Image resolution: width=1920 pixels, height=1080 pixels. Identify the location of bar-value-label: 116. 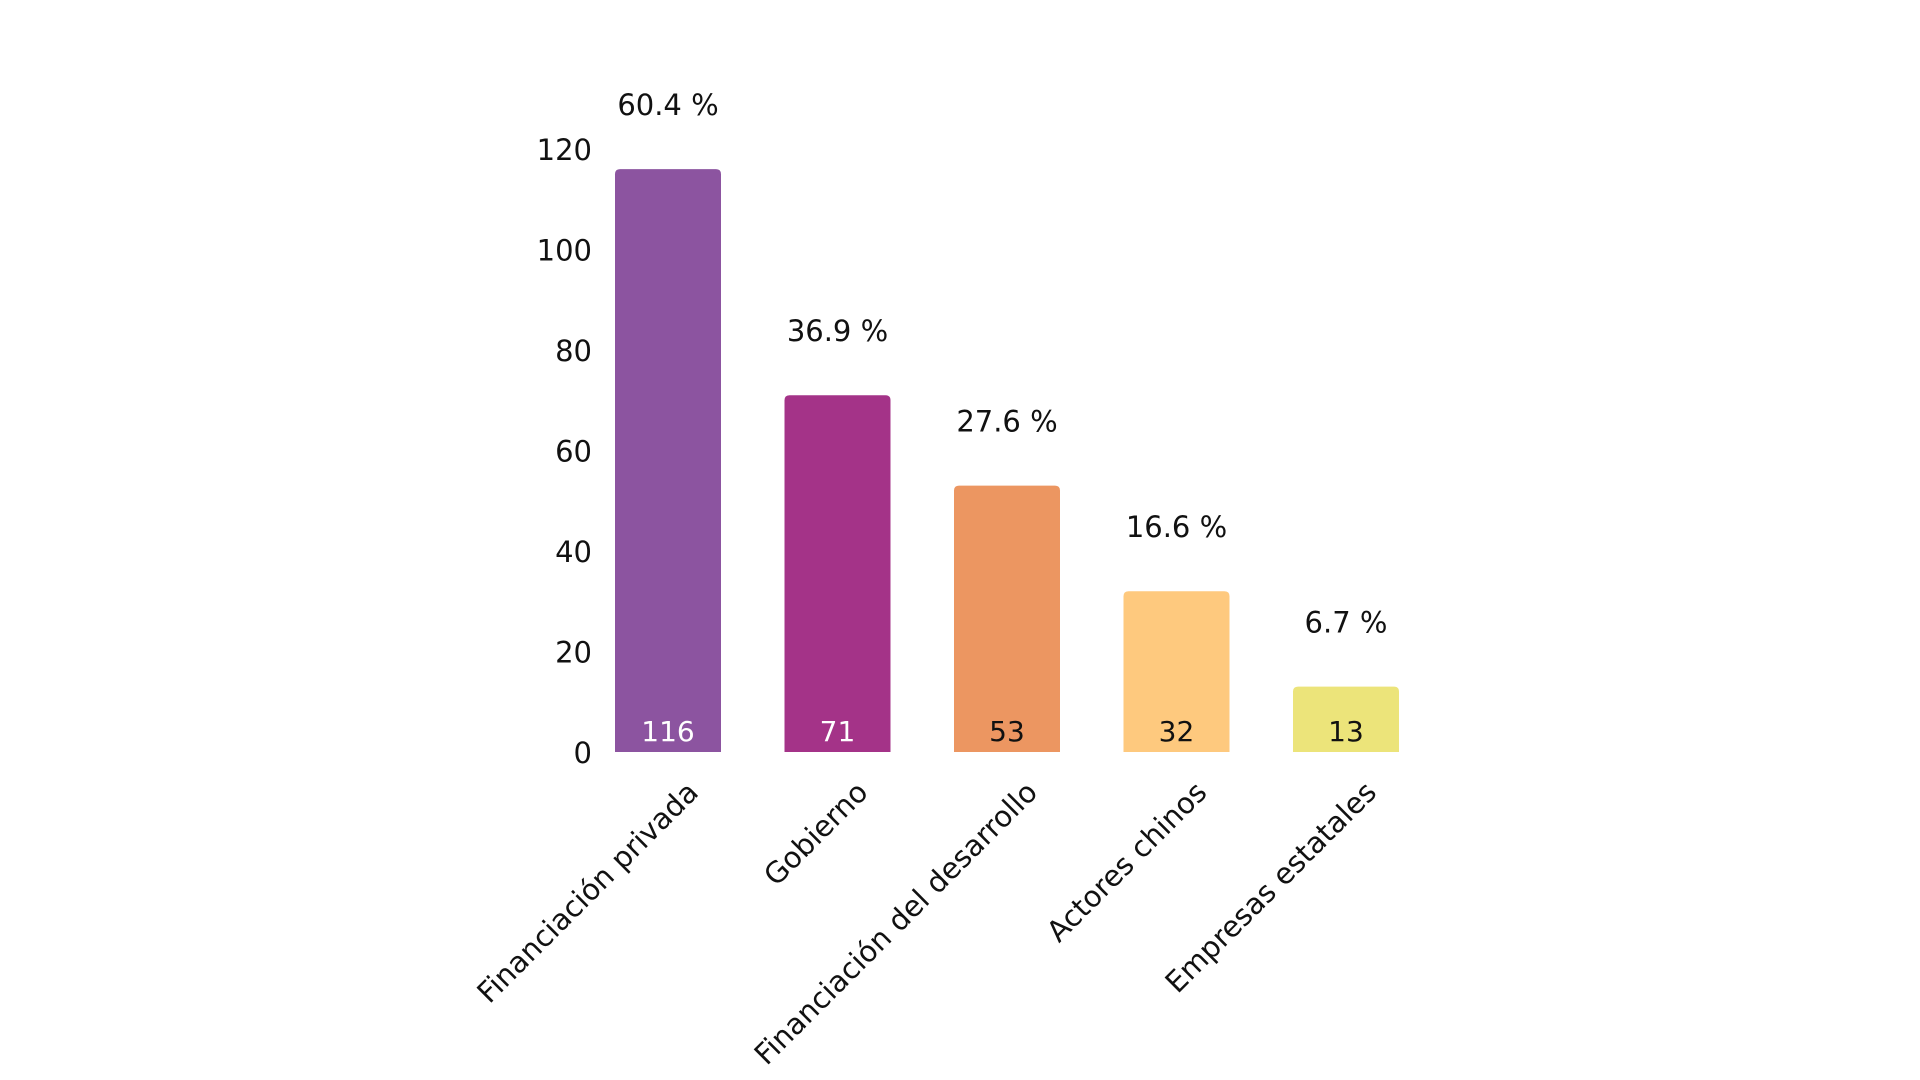
(667, 731).